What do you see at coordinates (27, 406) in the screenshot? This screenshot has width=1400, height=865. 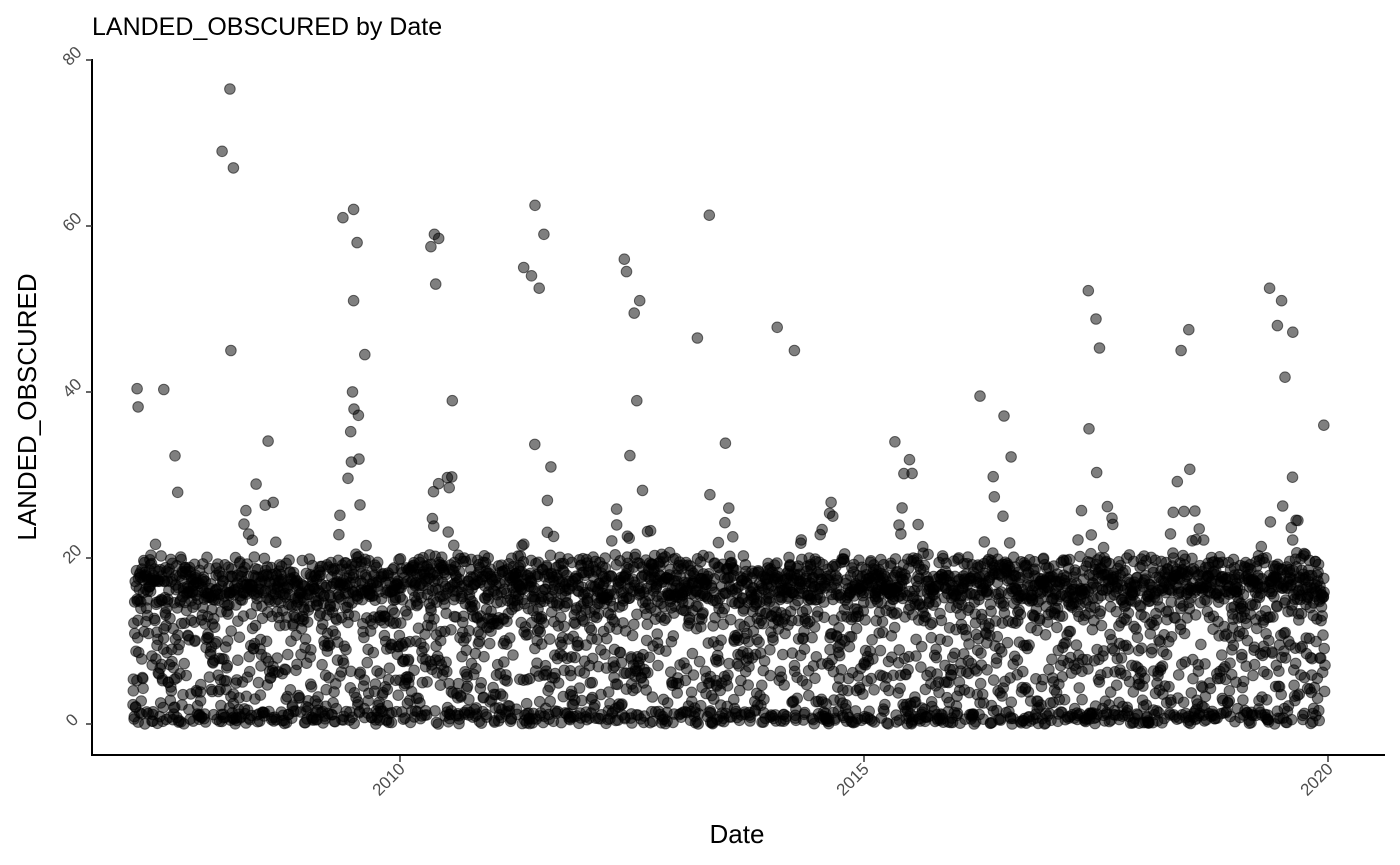 I see `y-axis-title: LANDED_OBSCURED` at bounding box center [27, 406].